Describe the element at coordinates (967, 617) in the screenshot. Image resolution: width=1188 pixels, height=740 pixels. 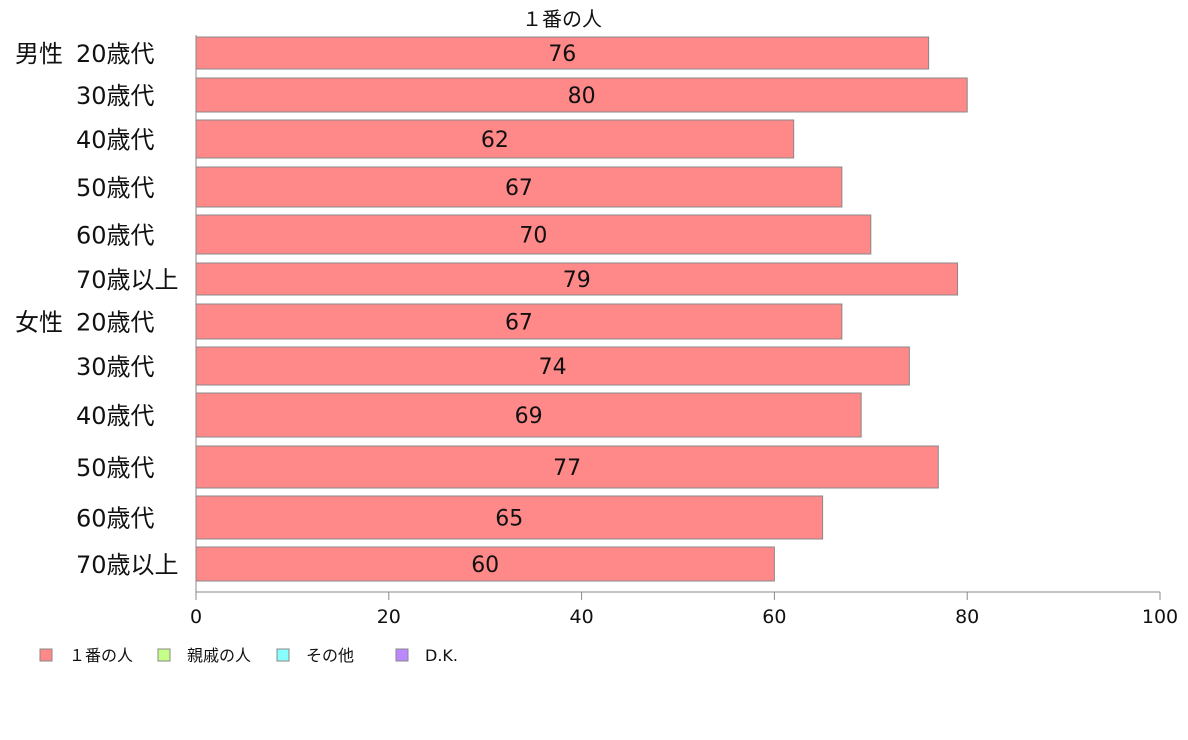
I see `x-tick-label: 80` at that location.